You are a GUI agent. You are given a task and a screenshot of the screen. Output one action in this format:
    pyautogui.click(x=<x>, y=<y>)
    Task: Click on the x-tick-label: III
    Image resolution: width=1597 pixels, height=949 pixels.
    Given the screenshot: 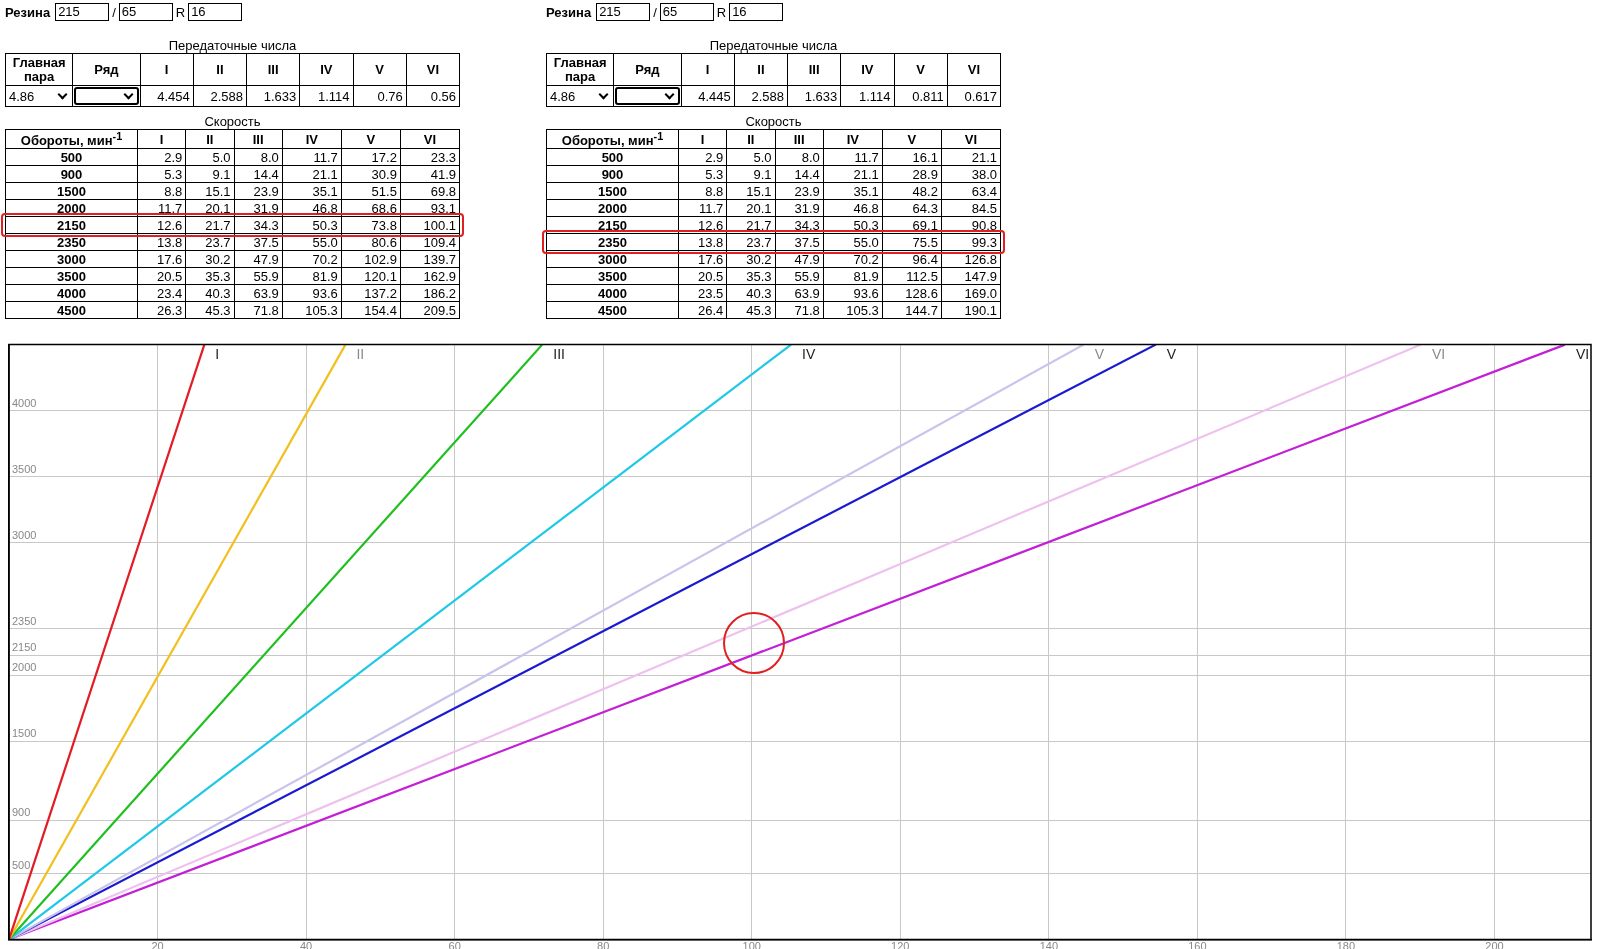 What is the action you would take?
    pyautogui.click(x=799, y=139)
    